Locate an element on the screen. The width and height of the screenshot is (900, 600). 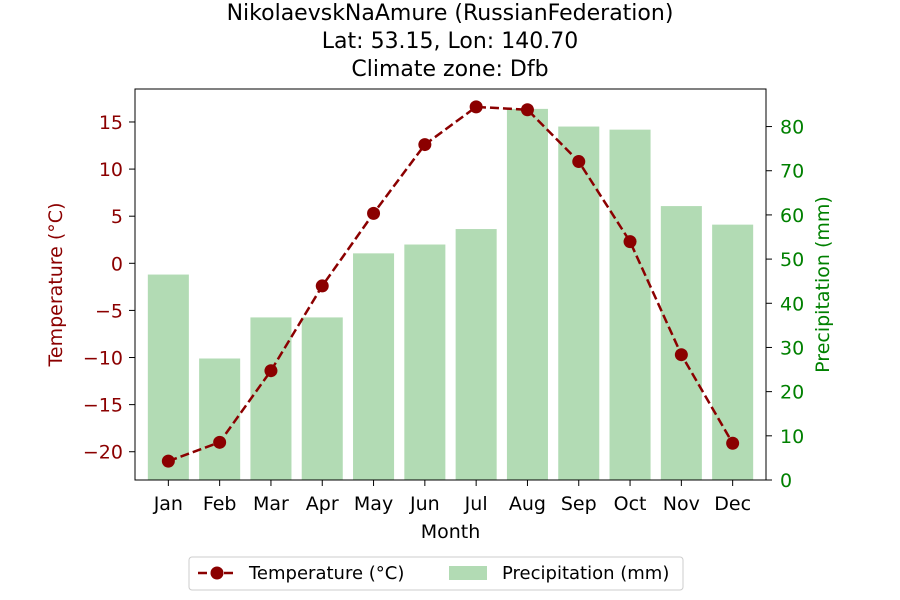
chart-title-line-2: Lat: 53.15, Lon: 140.70 is located at coordinates (450, 41).